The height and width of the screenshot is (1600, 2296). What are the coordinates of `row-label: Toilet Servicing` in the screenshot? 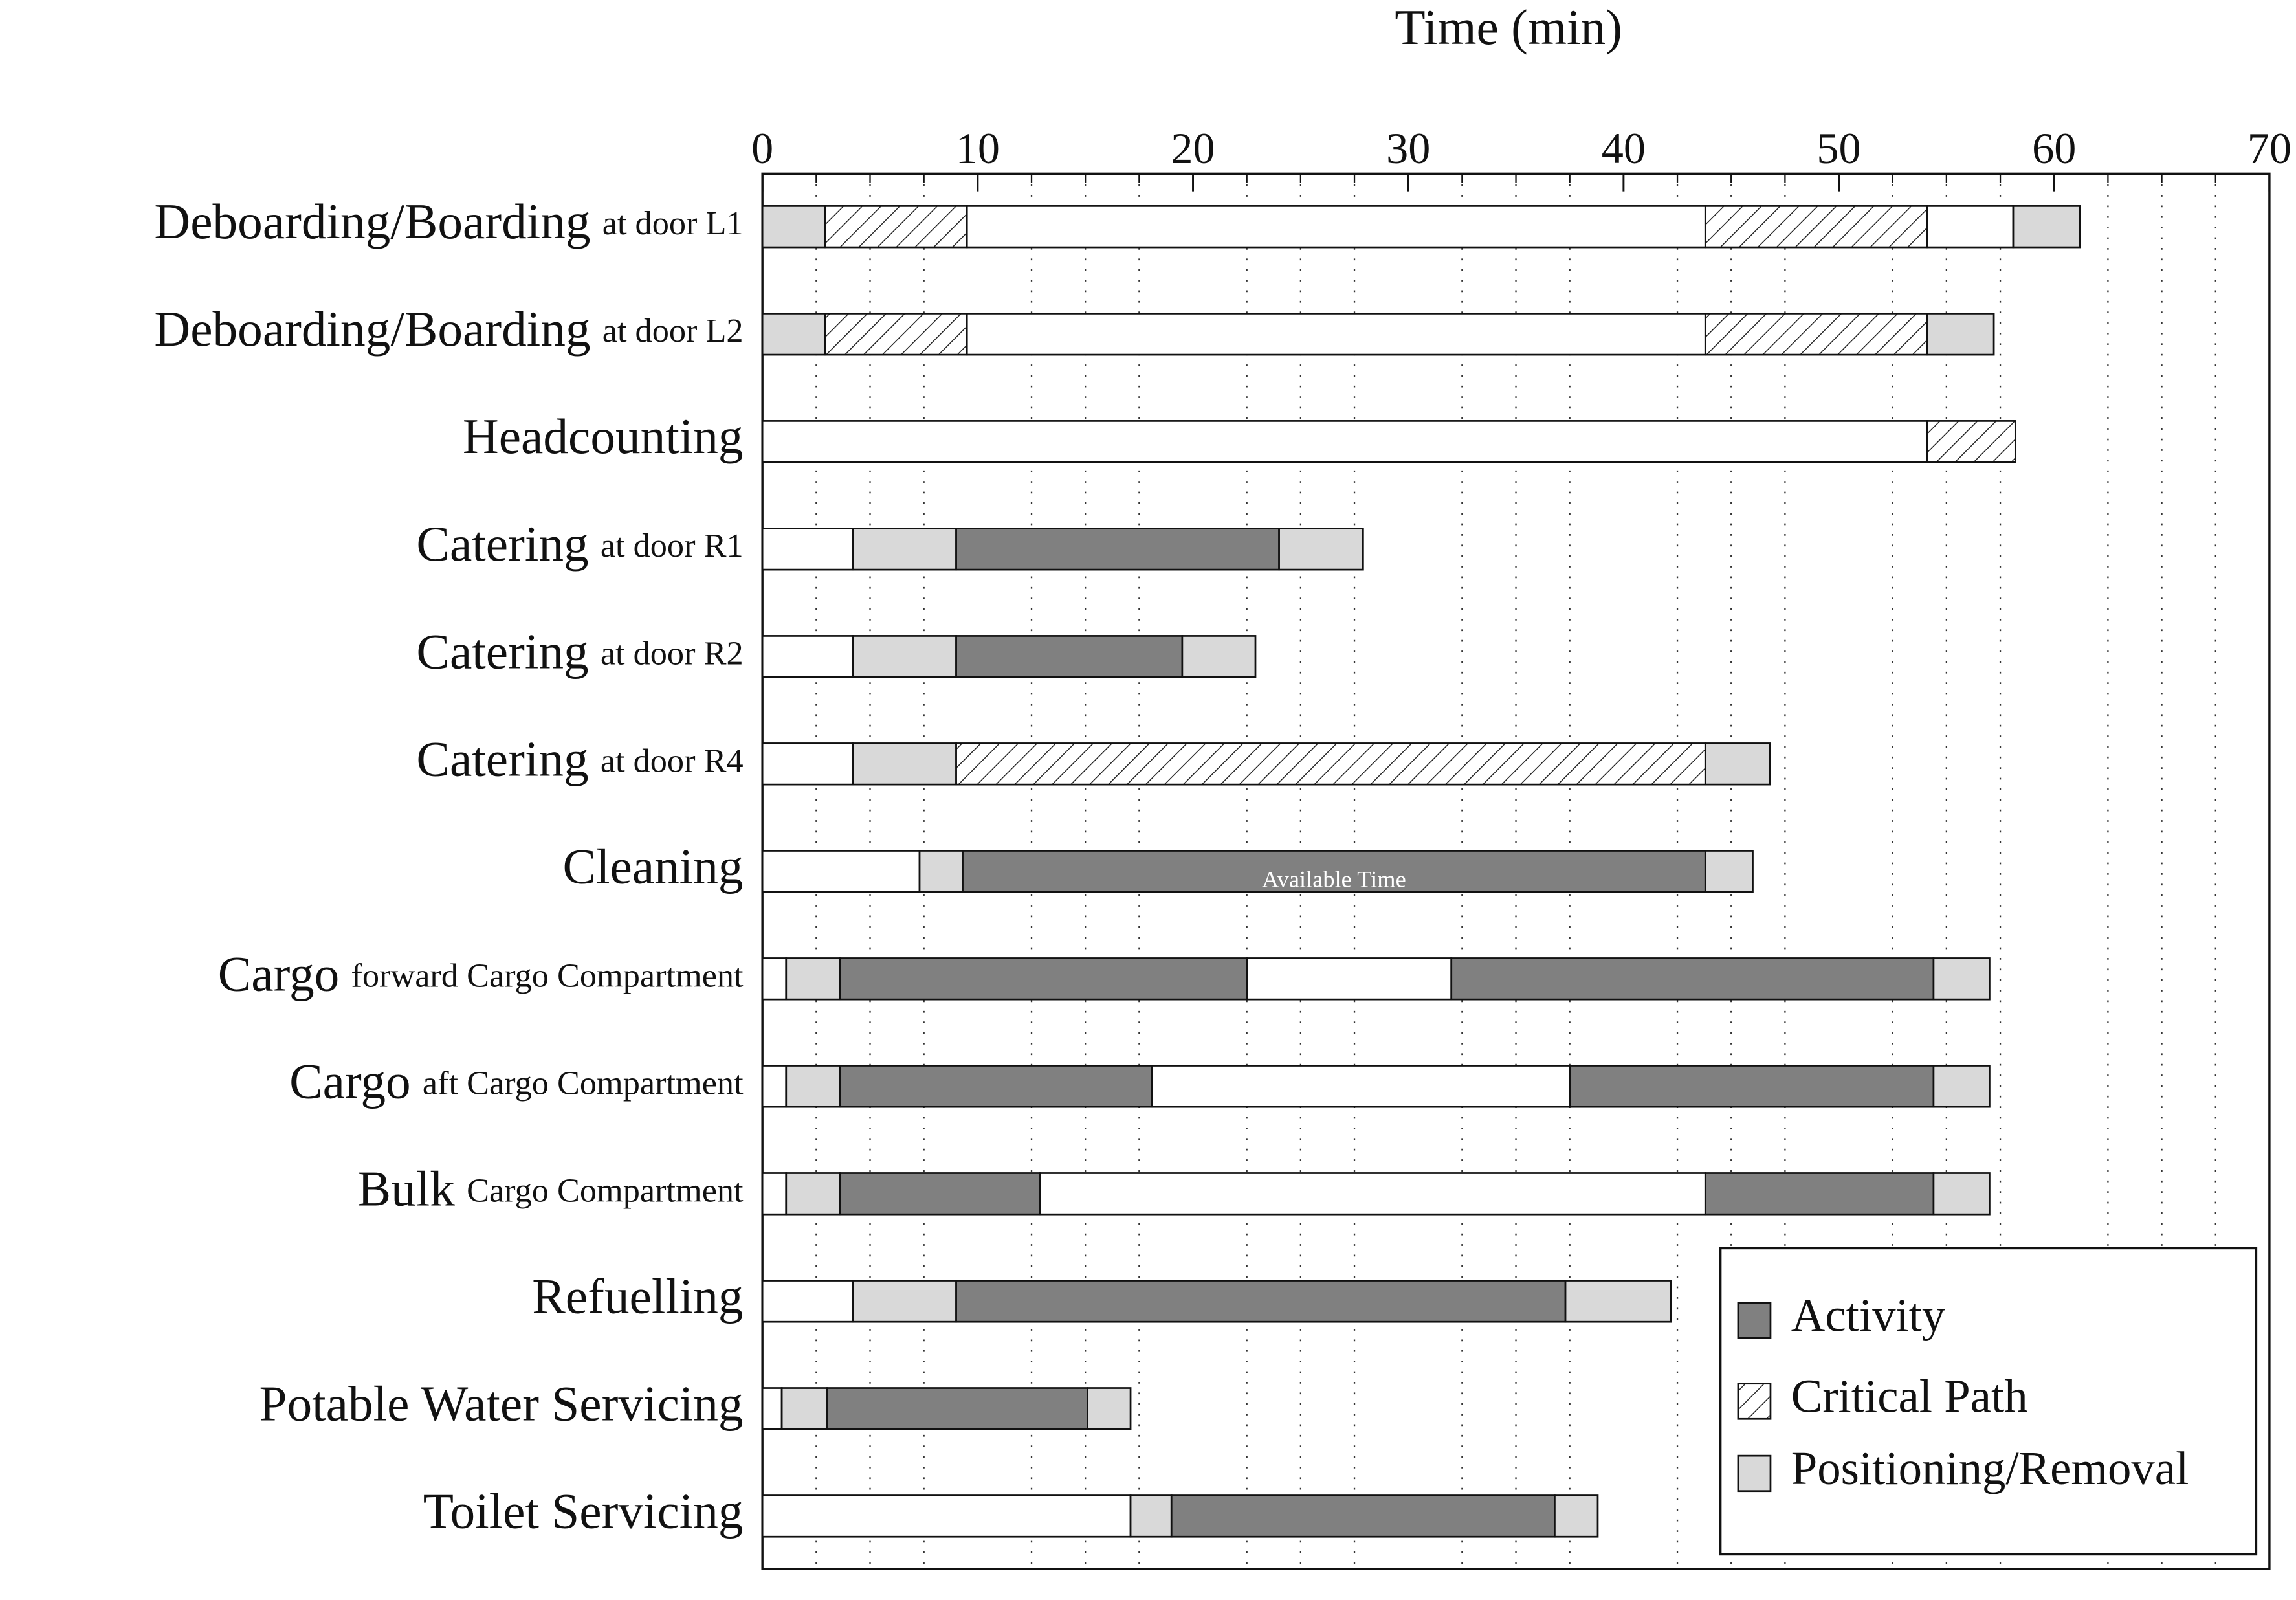 It's located at (583, 1511).